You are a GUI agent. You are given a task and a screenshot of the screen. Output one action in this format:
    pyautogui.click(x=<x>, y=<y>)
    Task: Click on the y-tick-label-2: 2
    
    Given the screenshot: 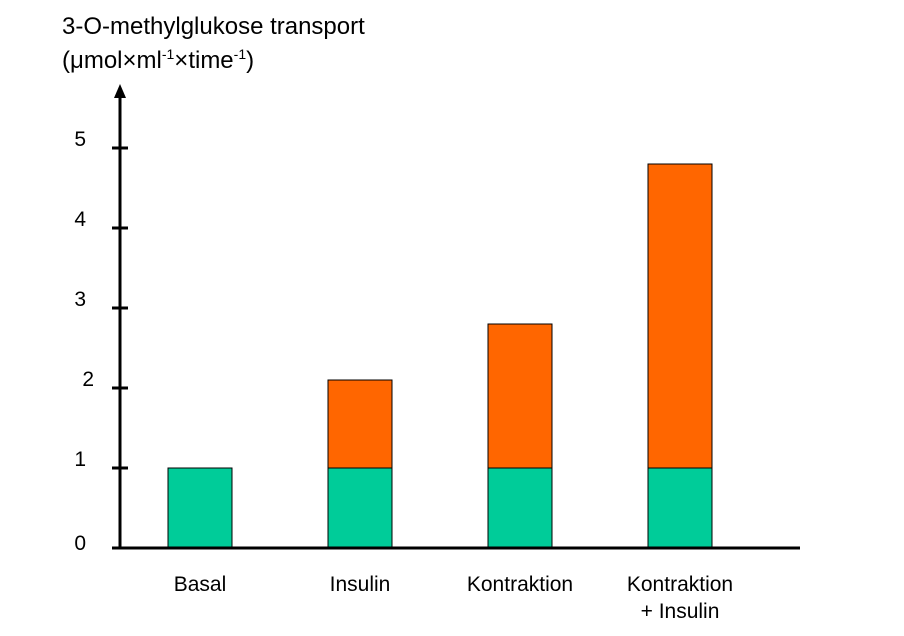 What is the action you would take?
    pyautogui.click(x=88, y=379)
    